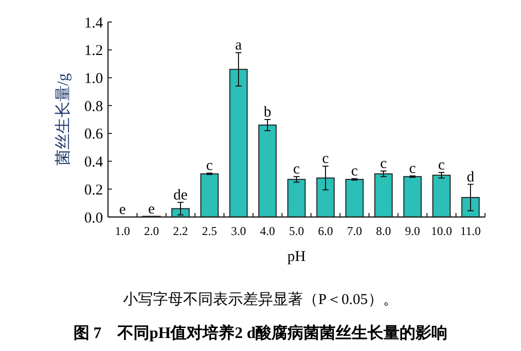  I want to click on y-tick-label: 1.4, so click(94, 23).